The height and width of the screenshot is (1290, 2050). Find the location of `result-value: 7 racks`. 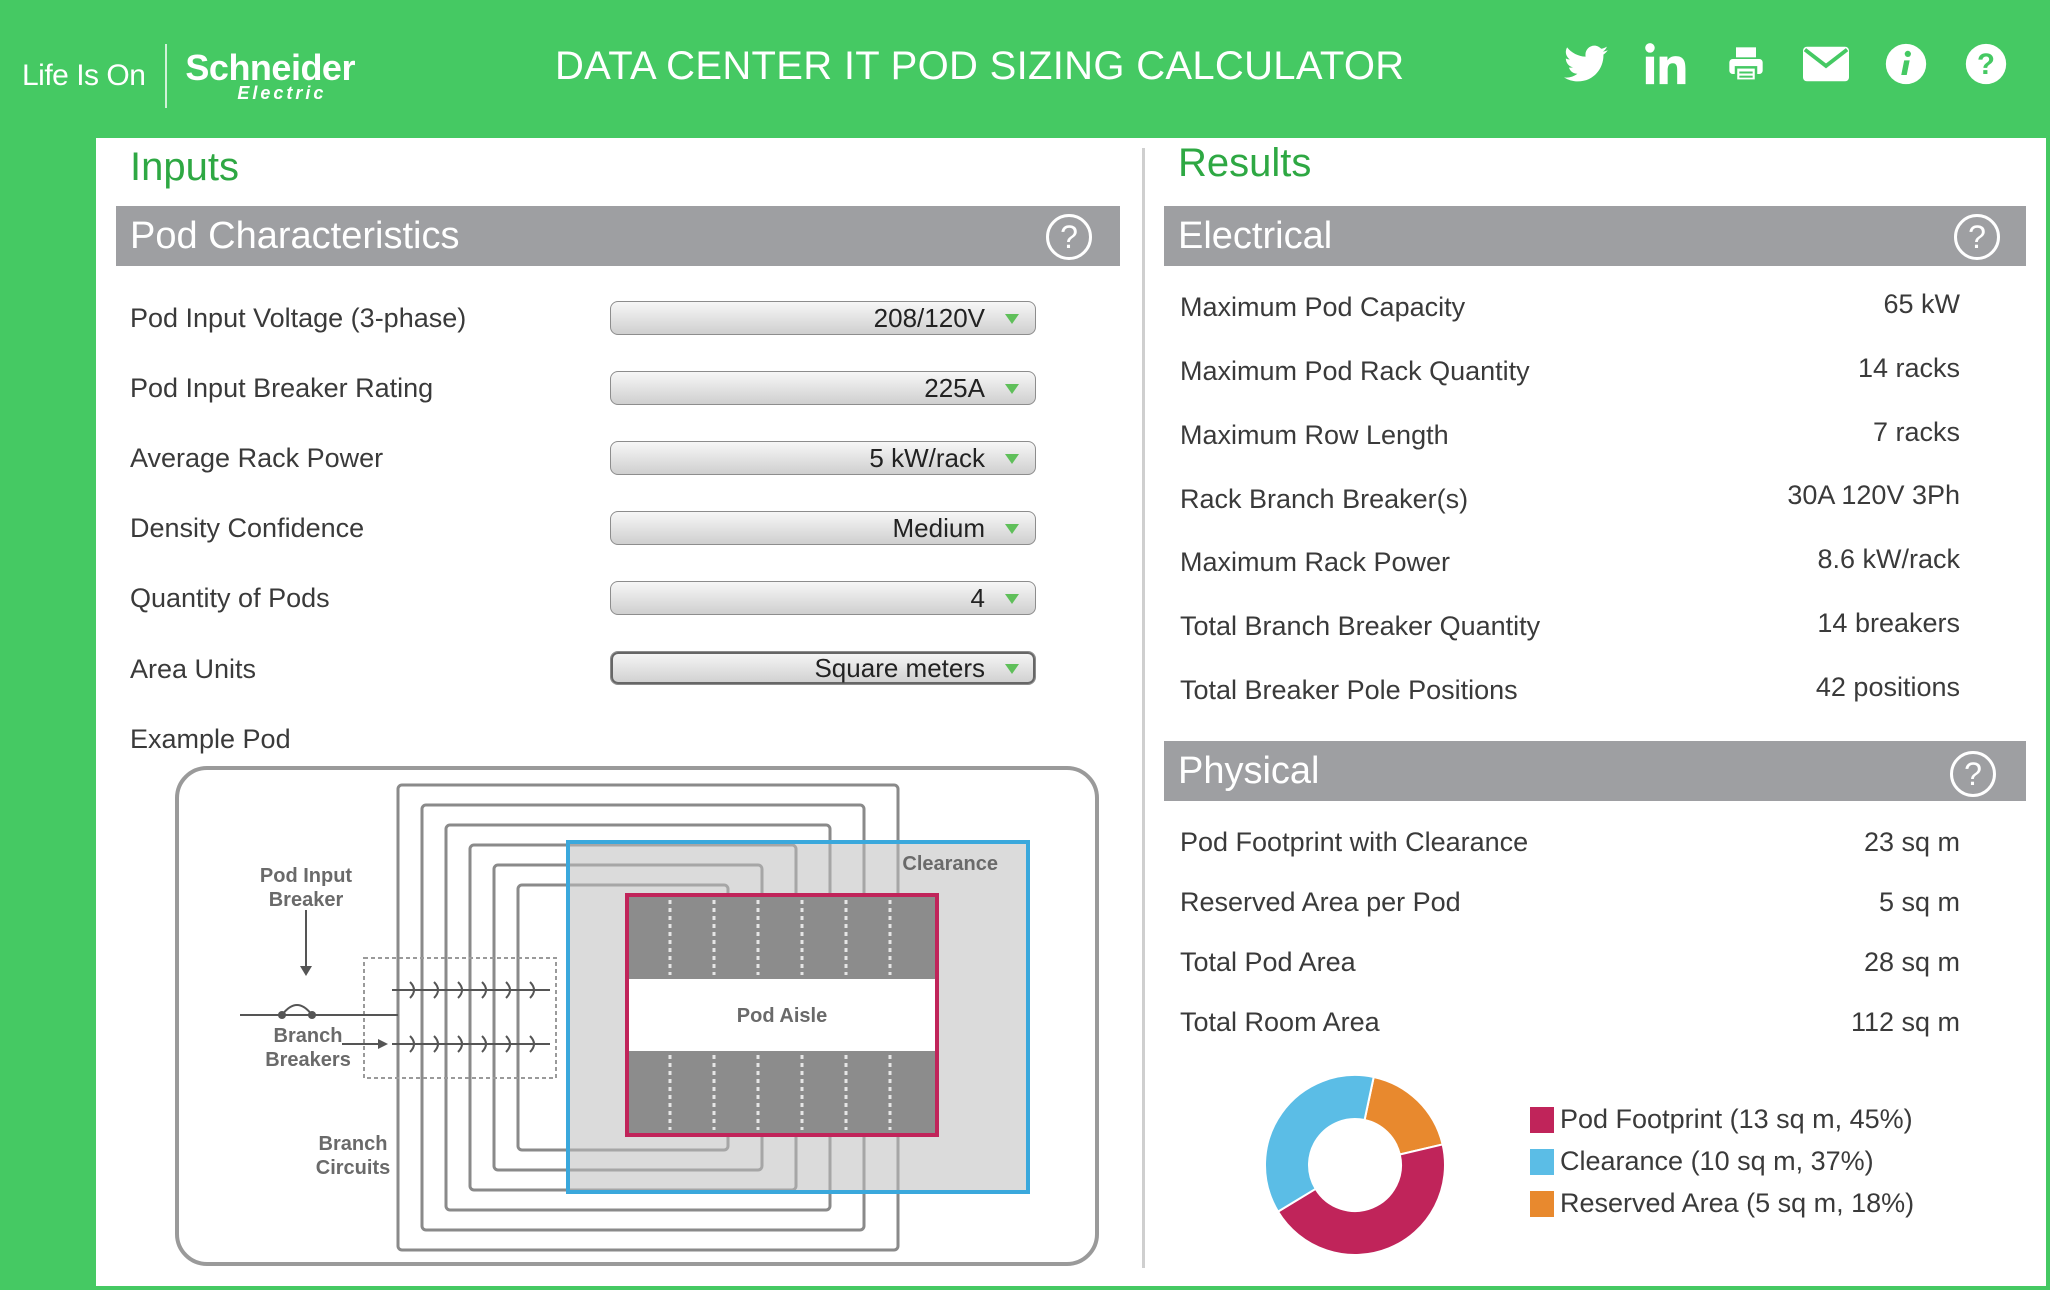

result-value: 7 racks is located at coordinates (1916, 432).